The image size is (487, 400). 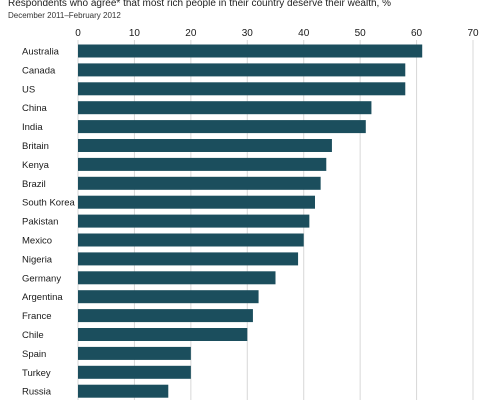 What do you see at coordinates (39, 70) in the screenshot?
I see `category-label: Canada` at bounding box center [39, 70].